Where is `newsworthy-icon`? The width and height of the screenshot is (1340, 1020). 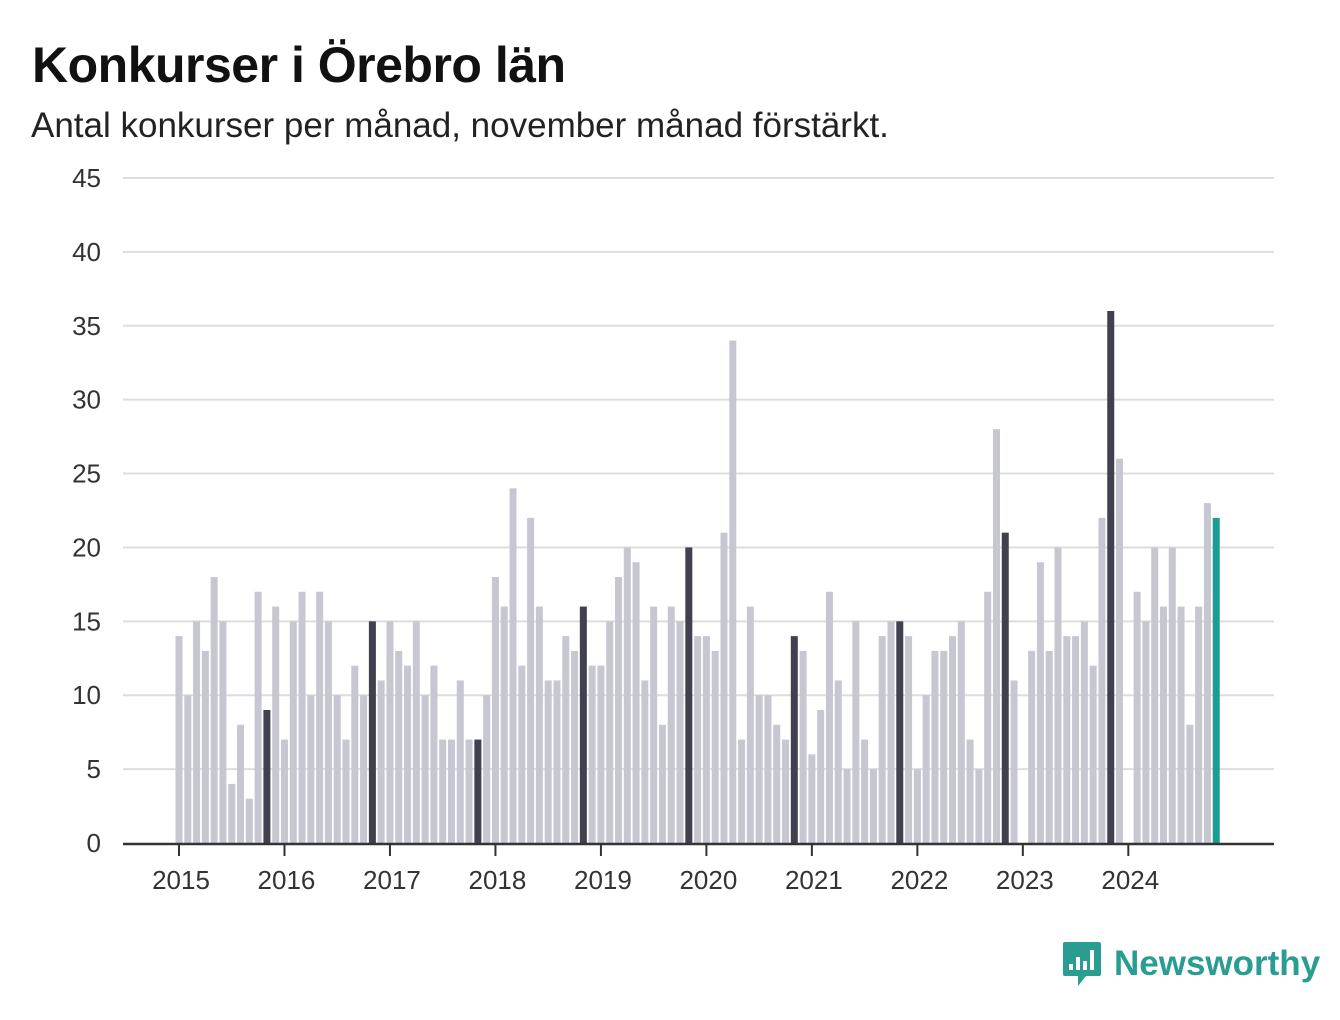 newsworthy-icon is located at coordinates (1082, 964).